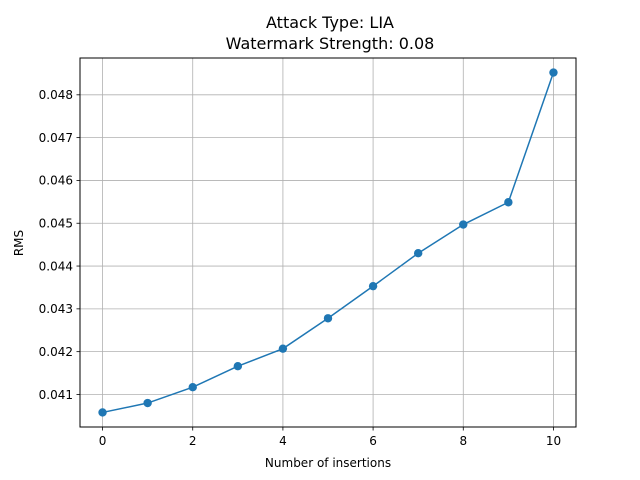  What do you see at coordinates (56, 224) in the screenshot?
I see `y-tick-label: 0.045` at bounding box center [56, 224].